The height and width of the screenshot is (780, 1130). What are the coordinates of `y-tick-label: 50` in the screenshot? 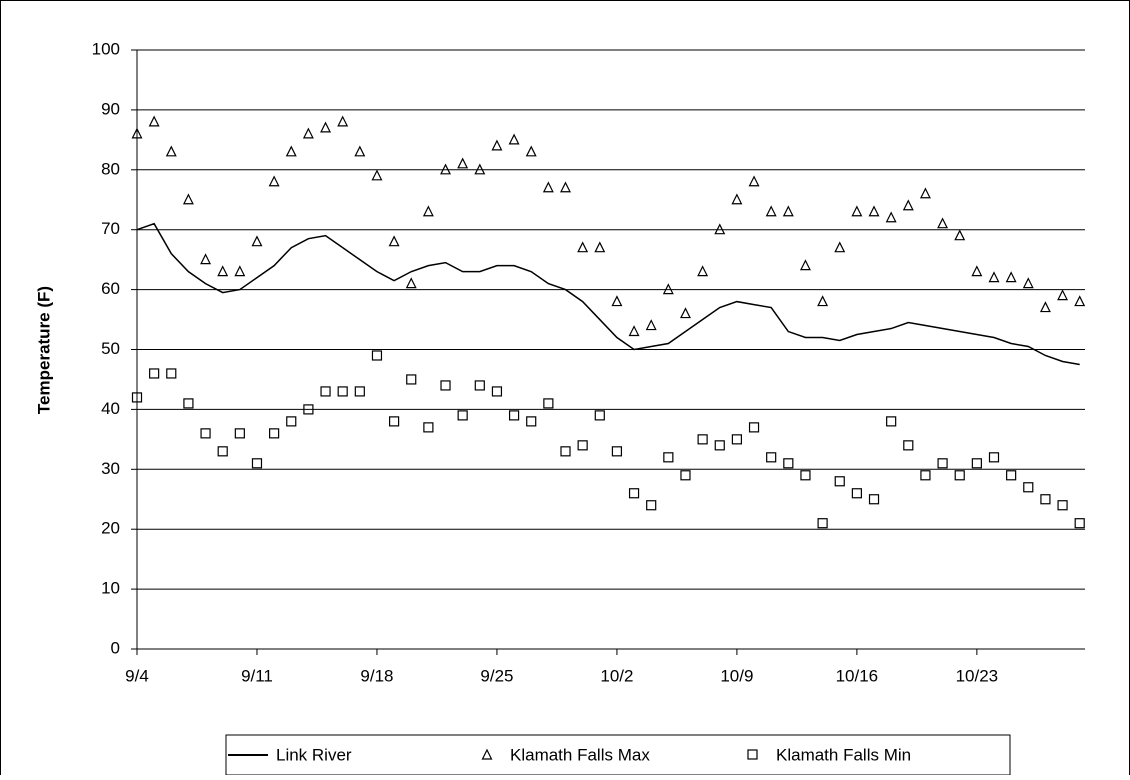 It's located at (110, 348).